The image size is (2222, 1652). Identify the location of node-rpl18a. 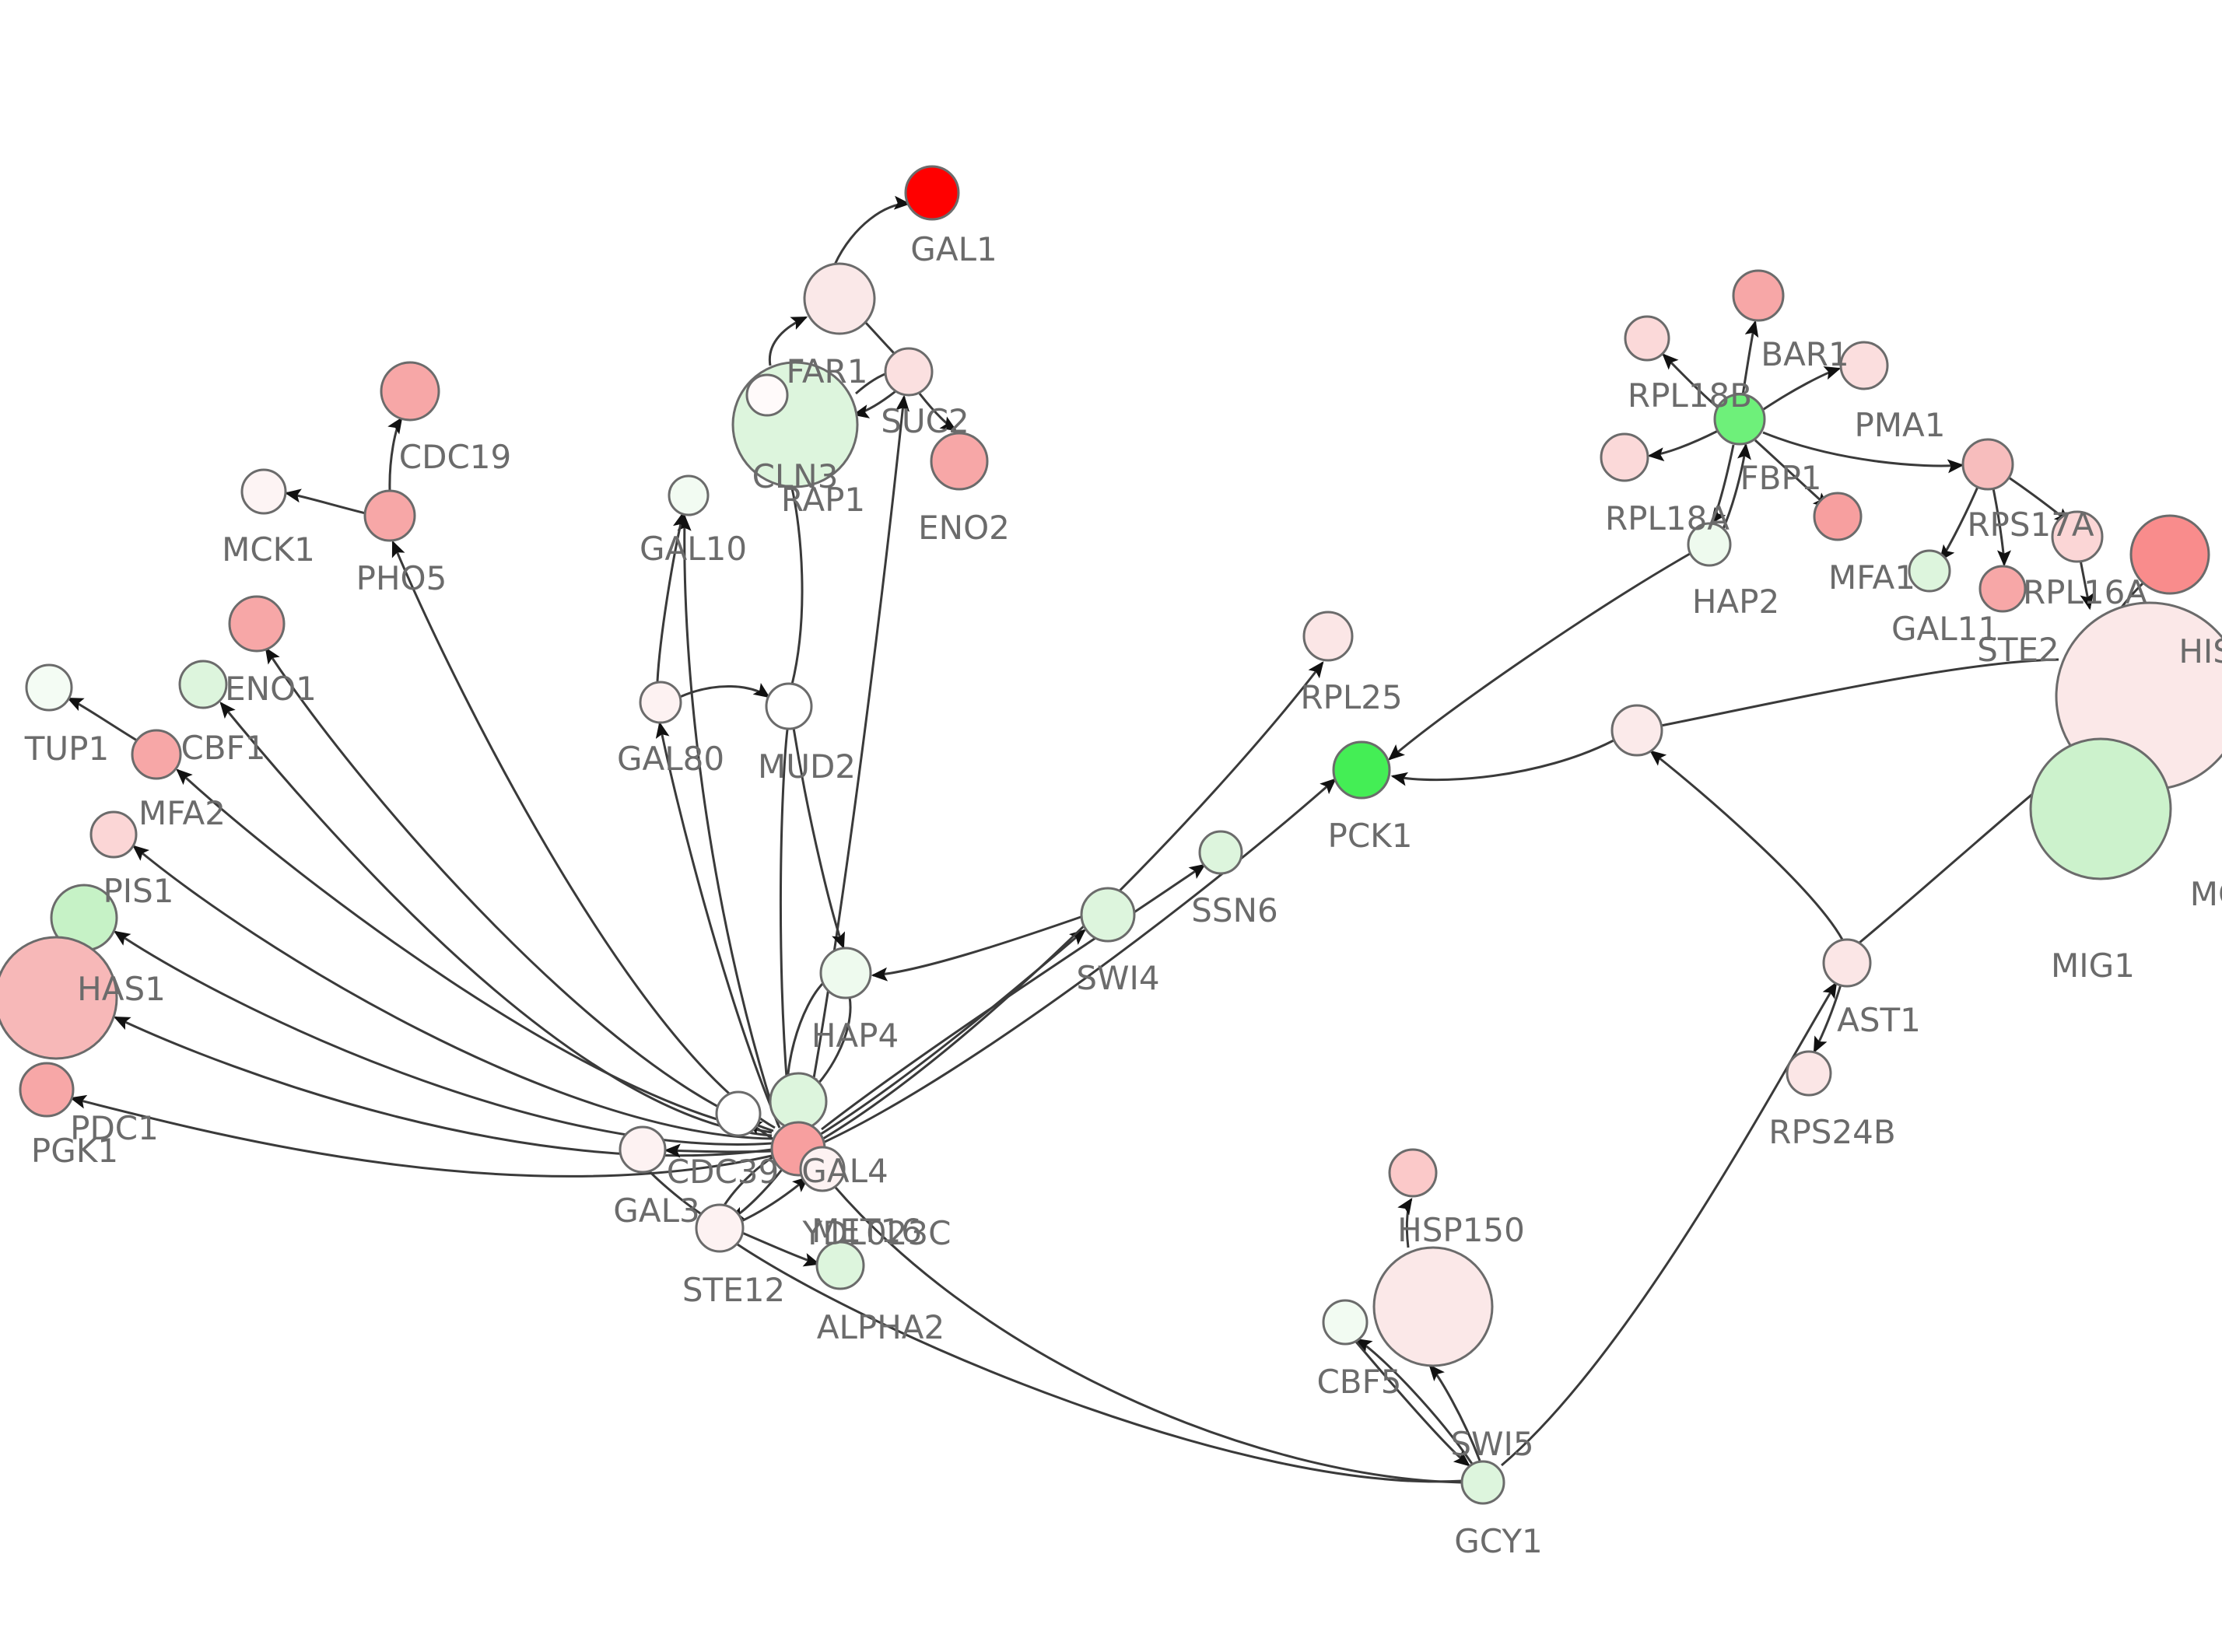
(1624, 457).